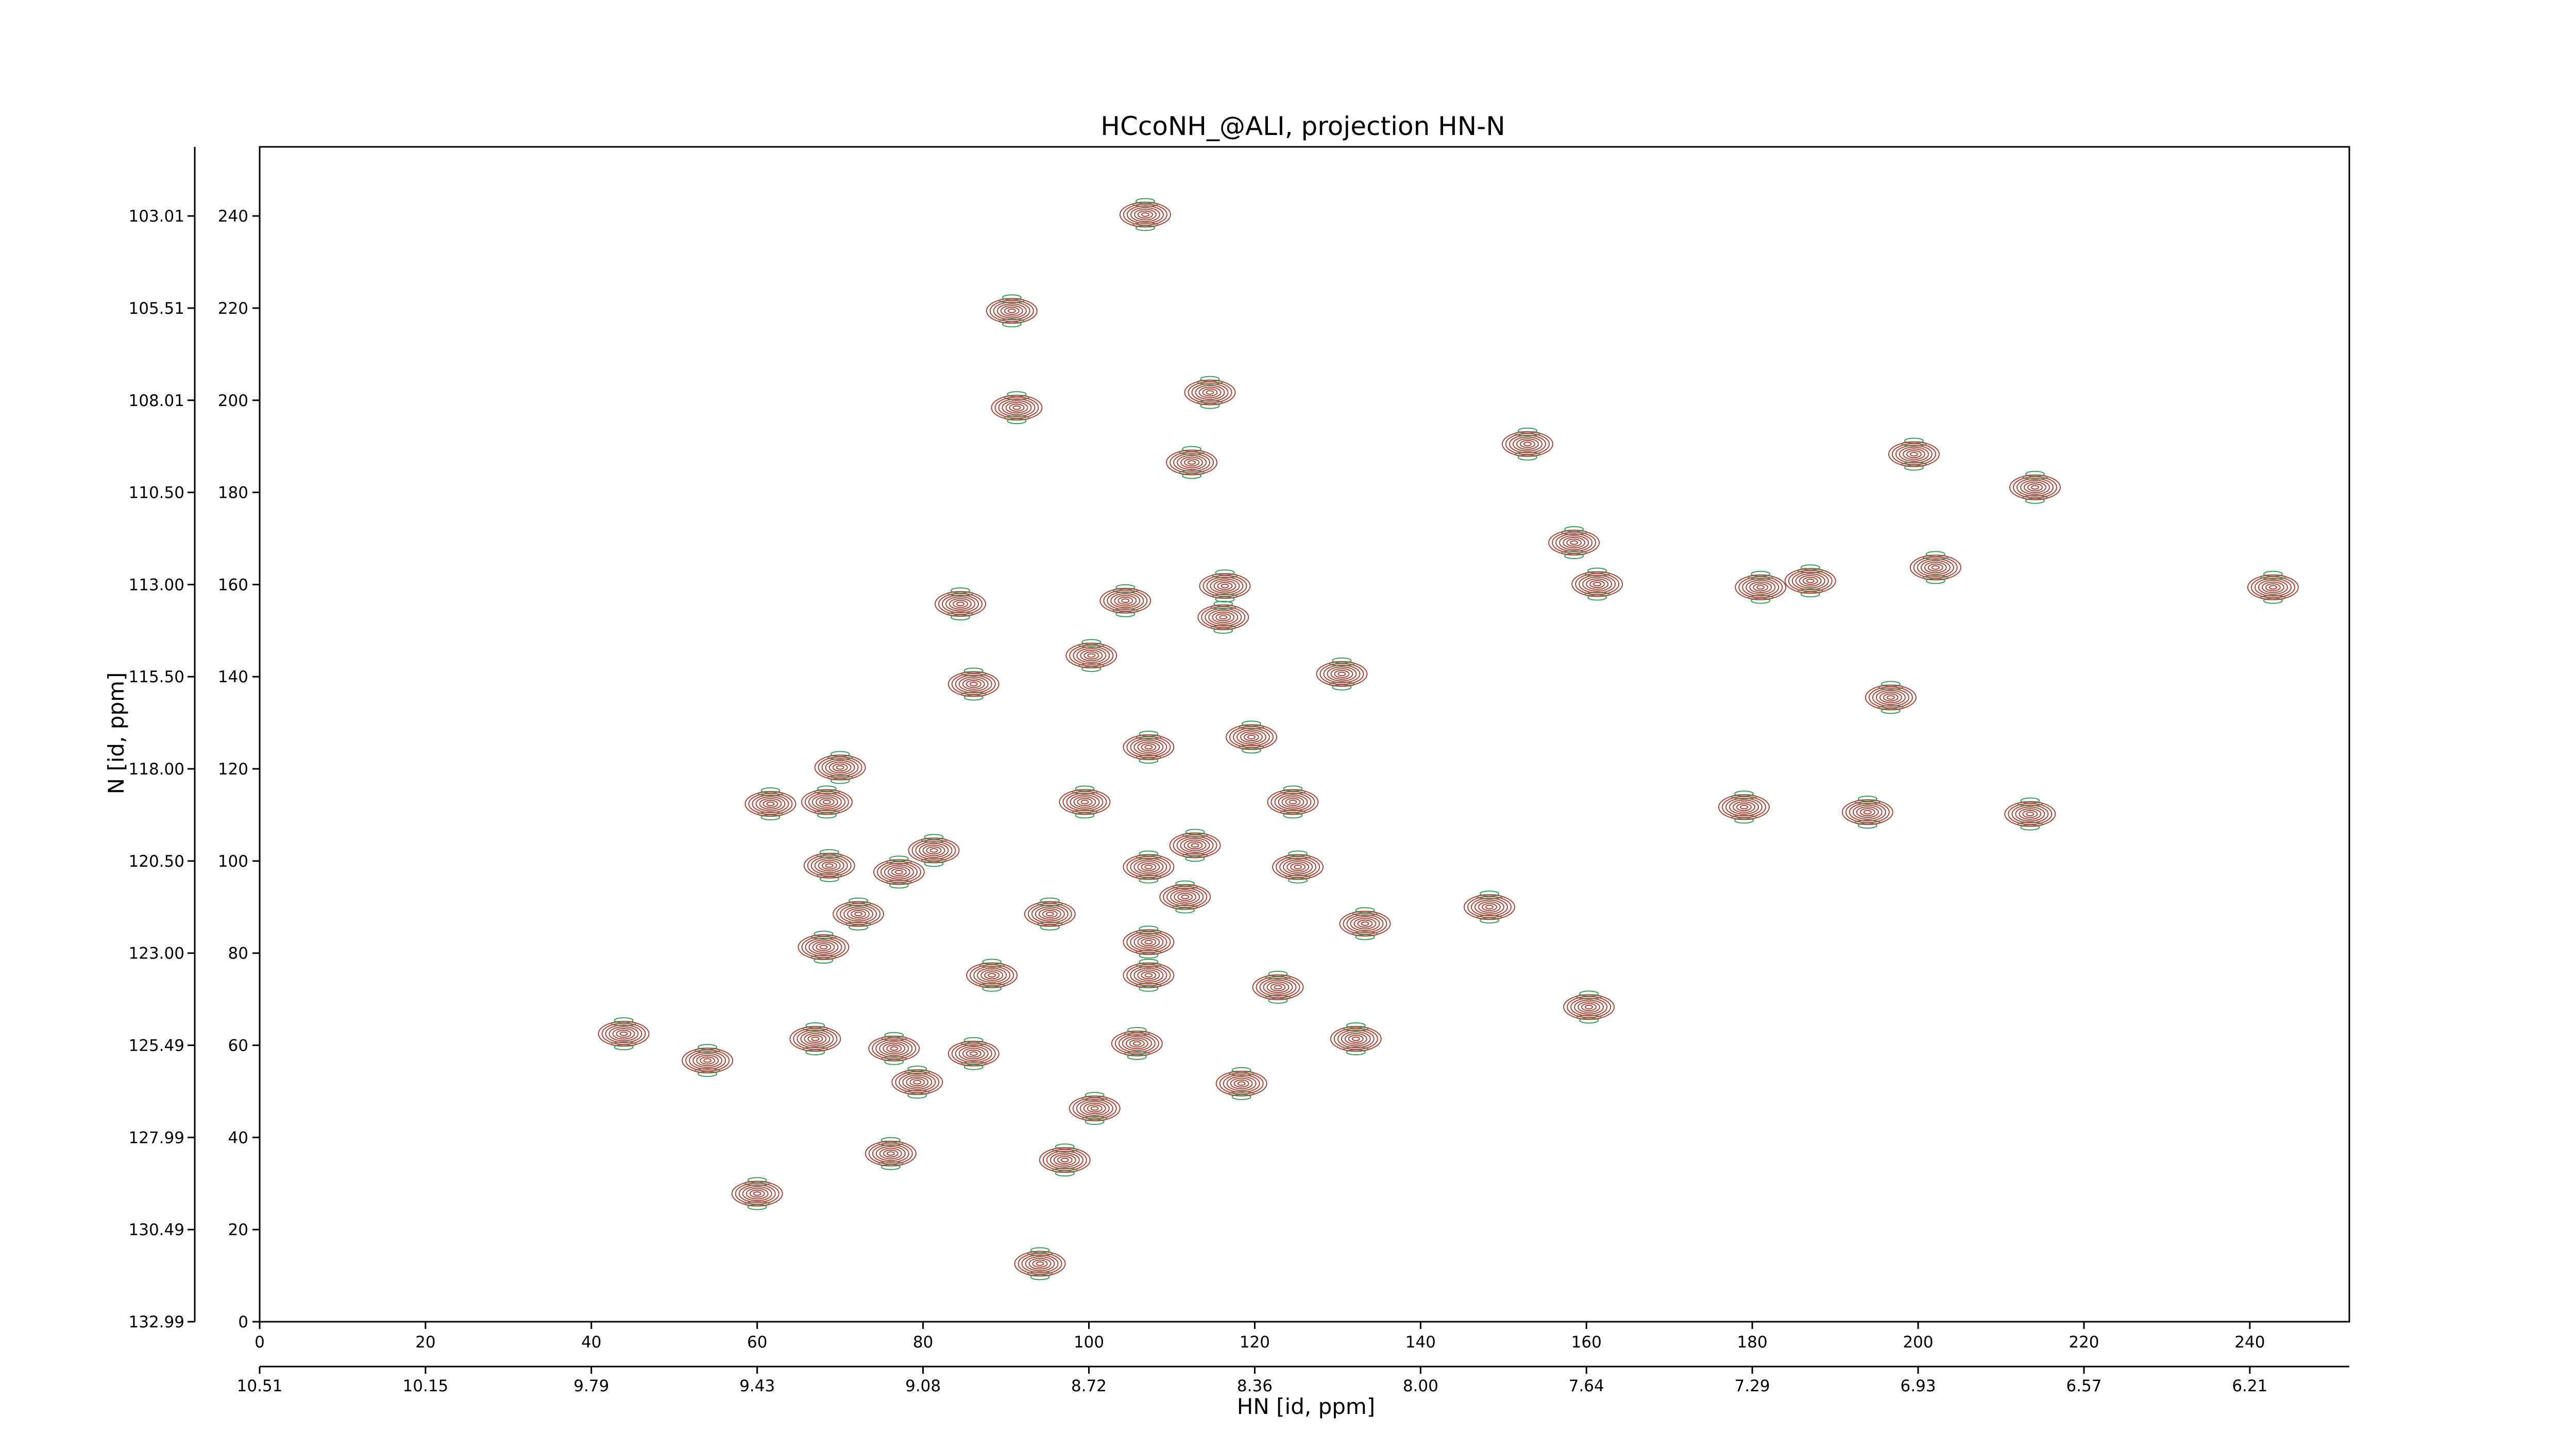 This screenshot has width=2576, height=1449. What do you see at coordinates (233, 677) in the screenshot?
I see `y-tick-label: 140` at bounding box center [233, 677].